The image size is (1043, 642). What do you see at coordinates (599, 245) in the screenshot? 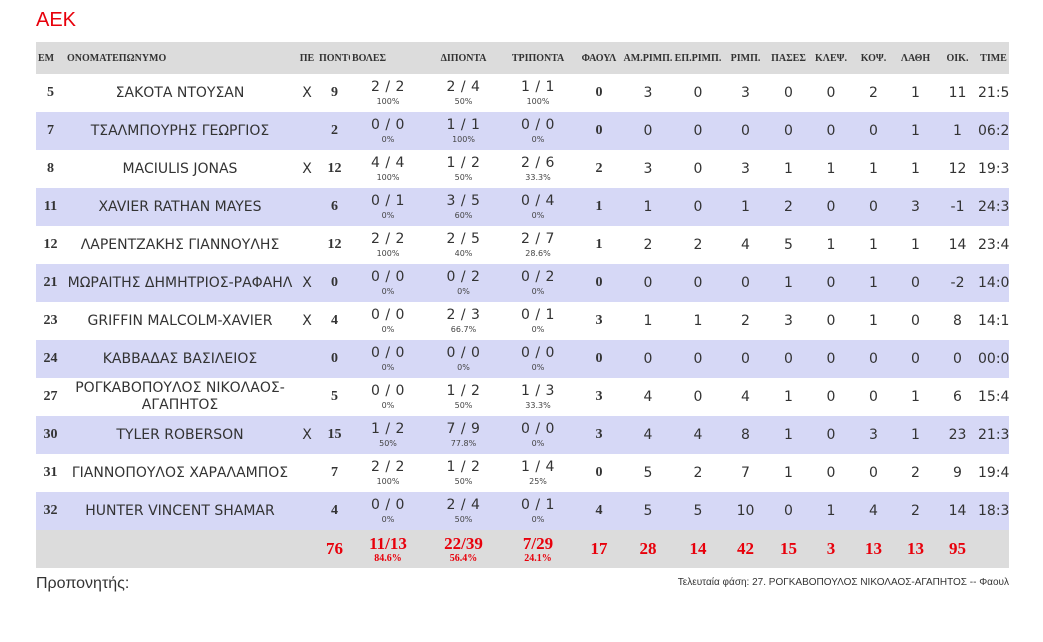
I see `player-fouls: 1` at bounding box center [599, 245].